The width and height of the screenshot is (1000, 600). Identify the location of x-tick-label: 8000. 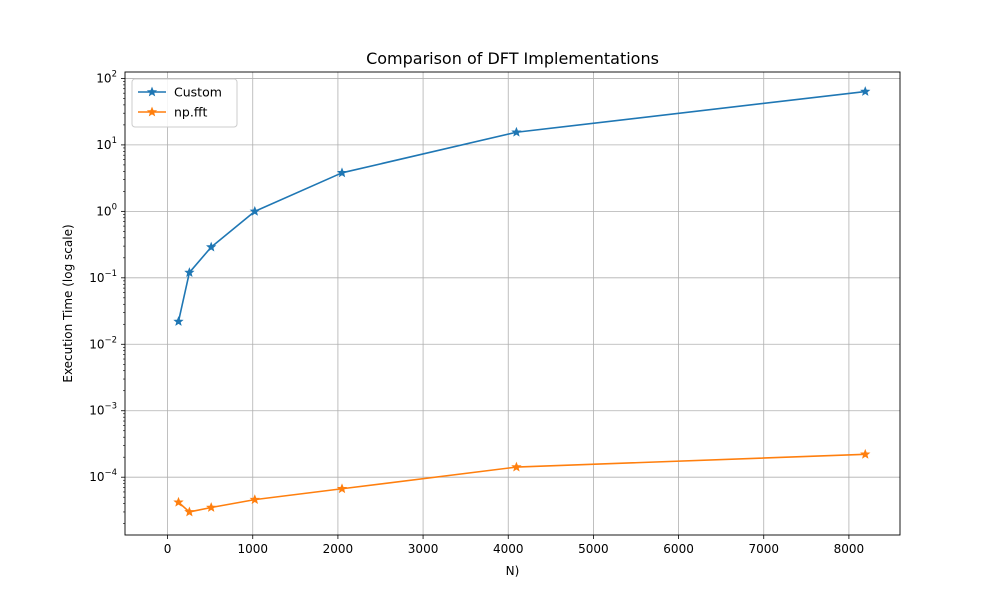
(849, 549).